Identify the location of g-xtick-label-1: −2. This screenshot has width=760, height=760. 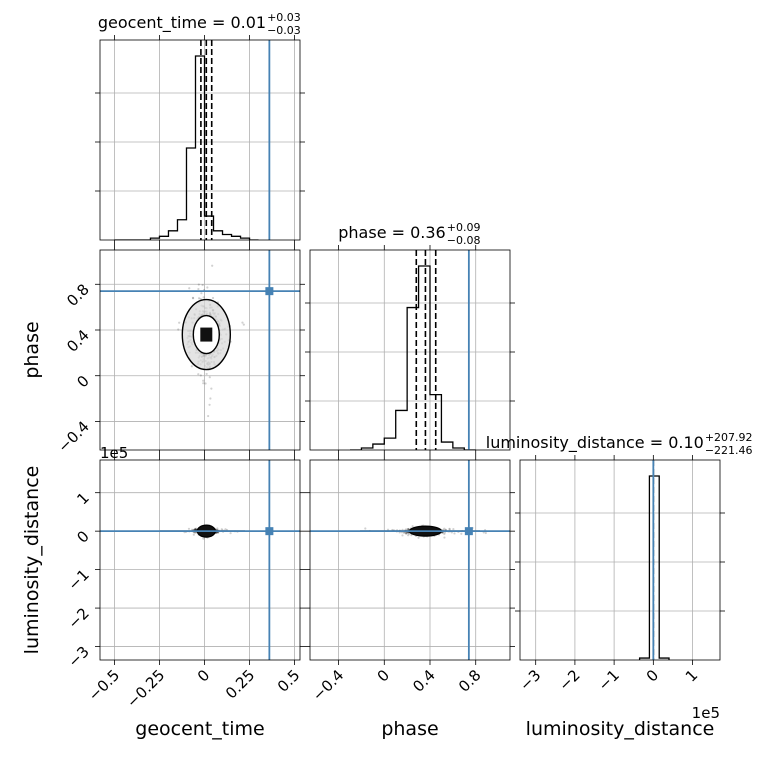
(569, 680).